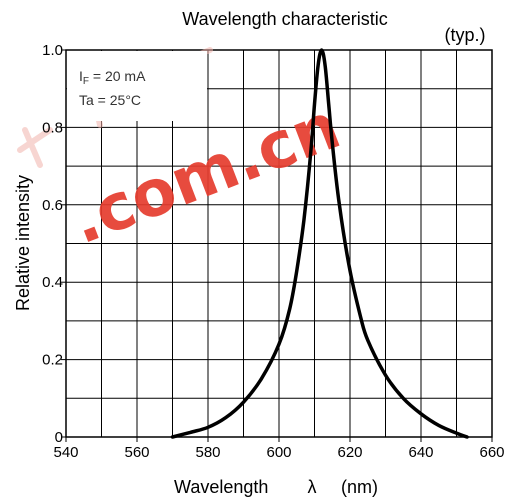  I want to click on condition-text: IF = 20 mA, so click(112, 77).